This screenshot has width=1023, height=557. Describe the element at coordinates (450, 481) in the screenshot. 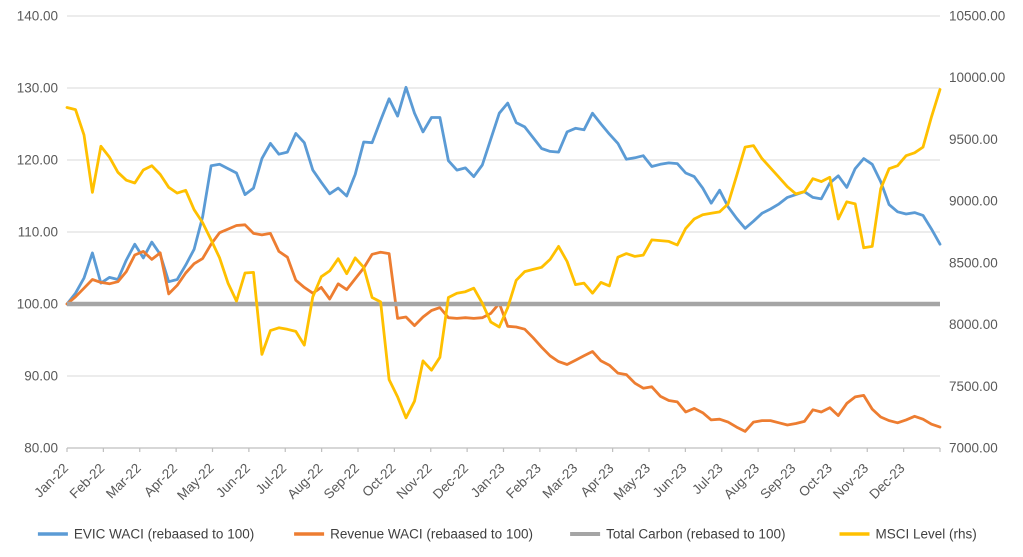

I see `x-axis-label-dec-22: Dec-22` at that location.